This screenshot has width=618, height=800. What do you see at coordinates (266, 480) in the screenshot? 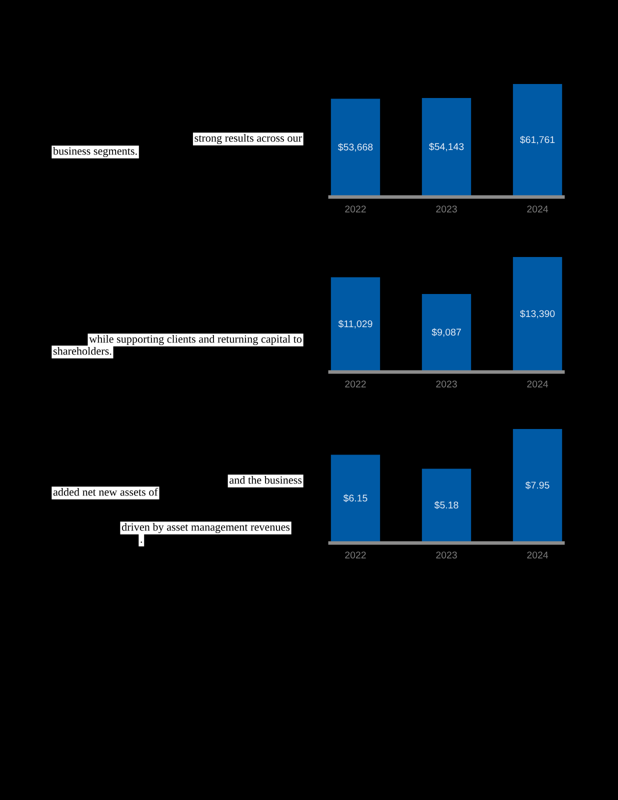
I see `text: and the business` at bounding box center [266, 480].